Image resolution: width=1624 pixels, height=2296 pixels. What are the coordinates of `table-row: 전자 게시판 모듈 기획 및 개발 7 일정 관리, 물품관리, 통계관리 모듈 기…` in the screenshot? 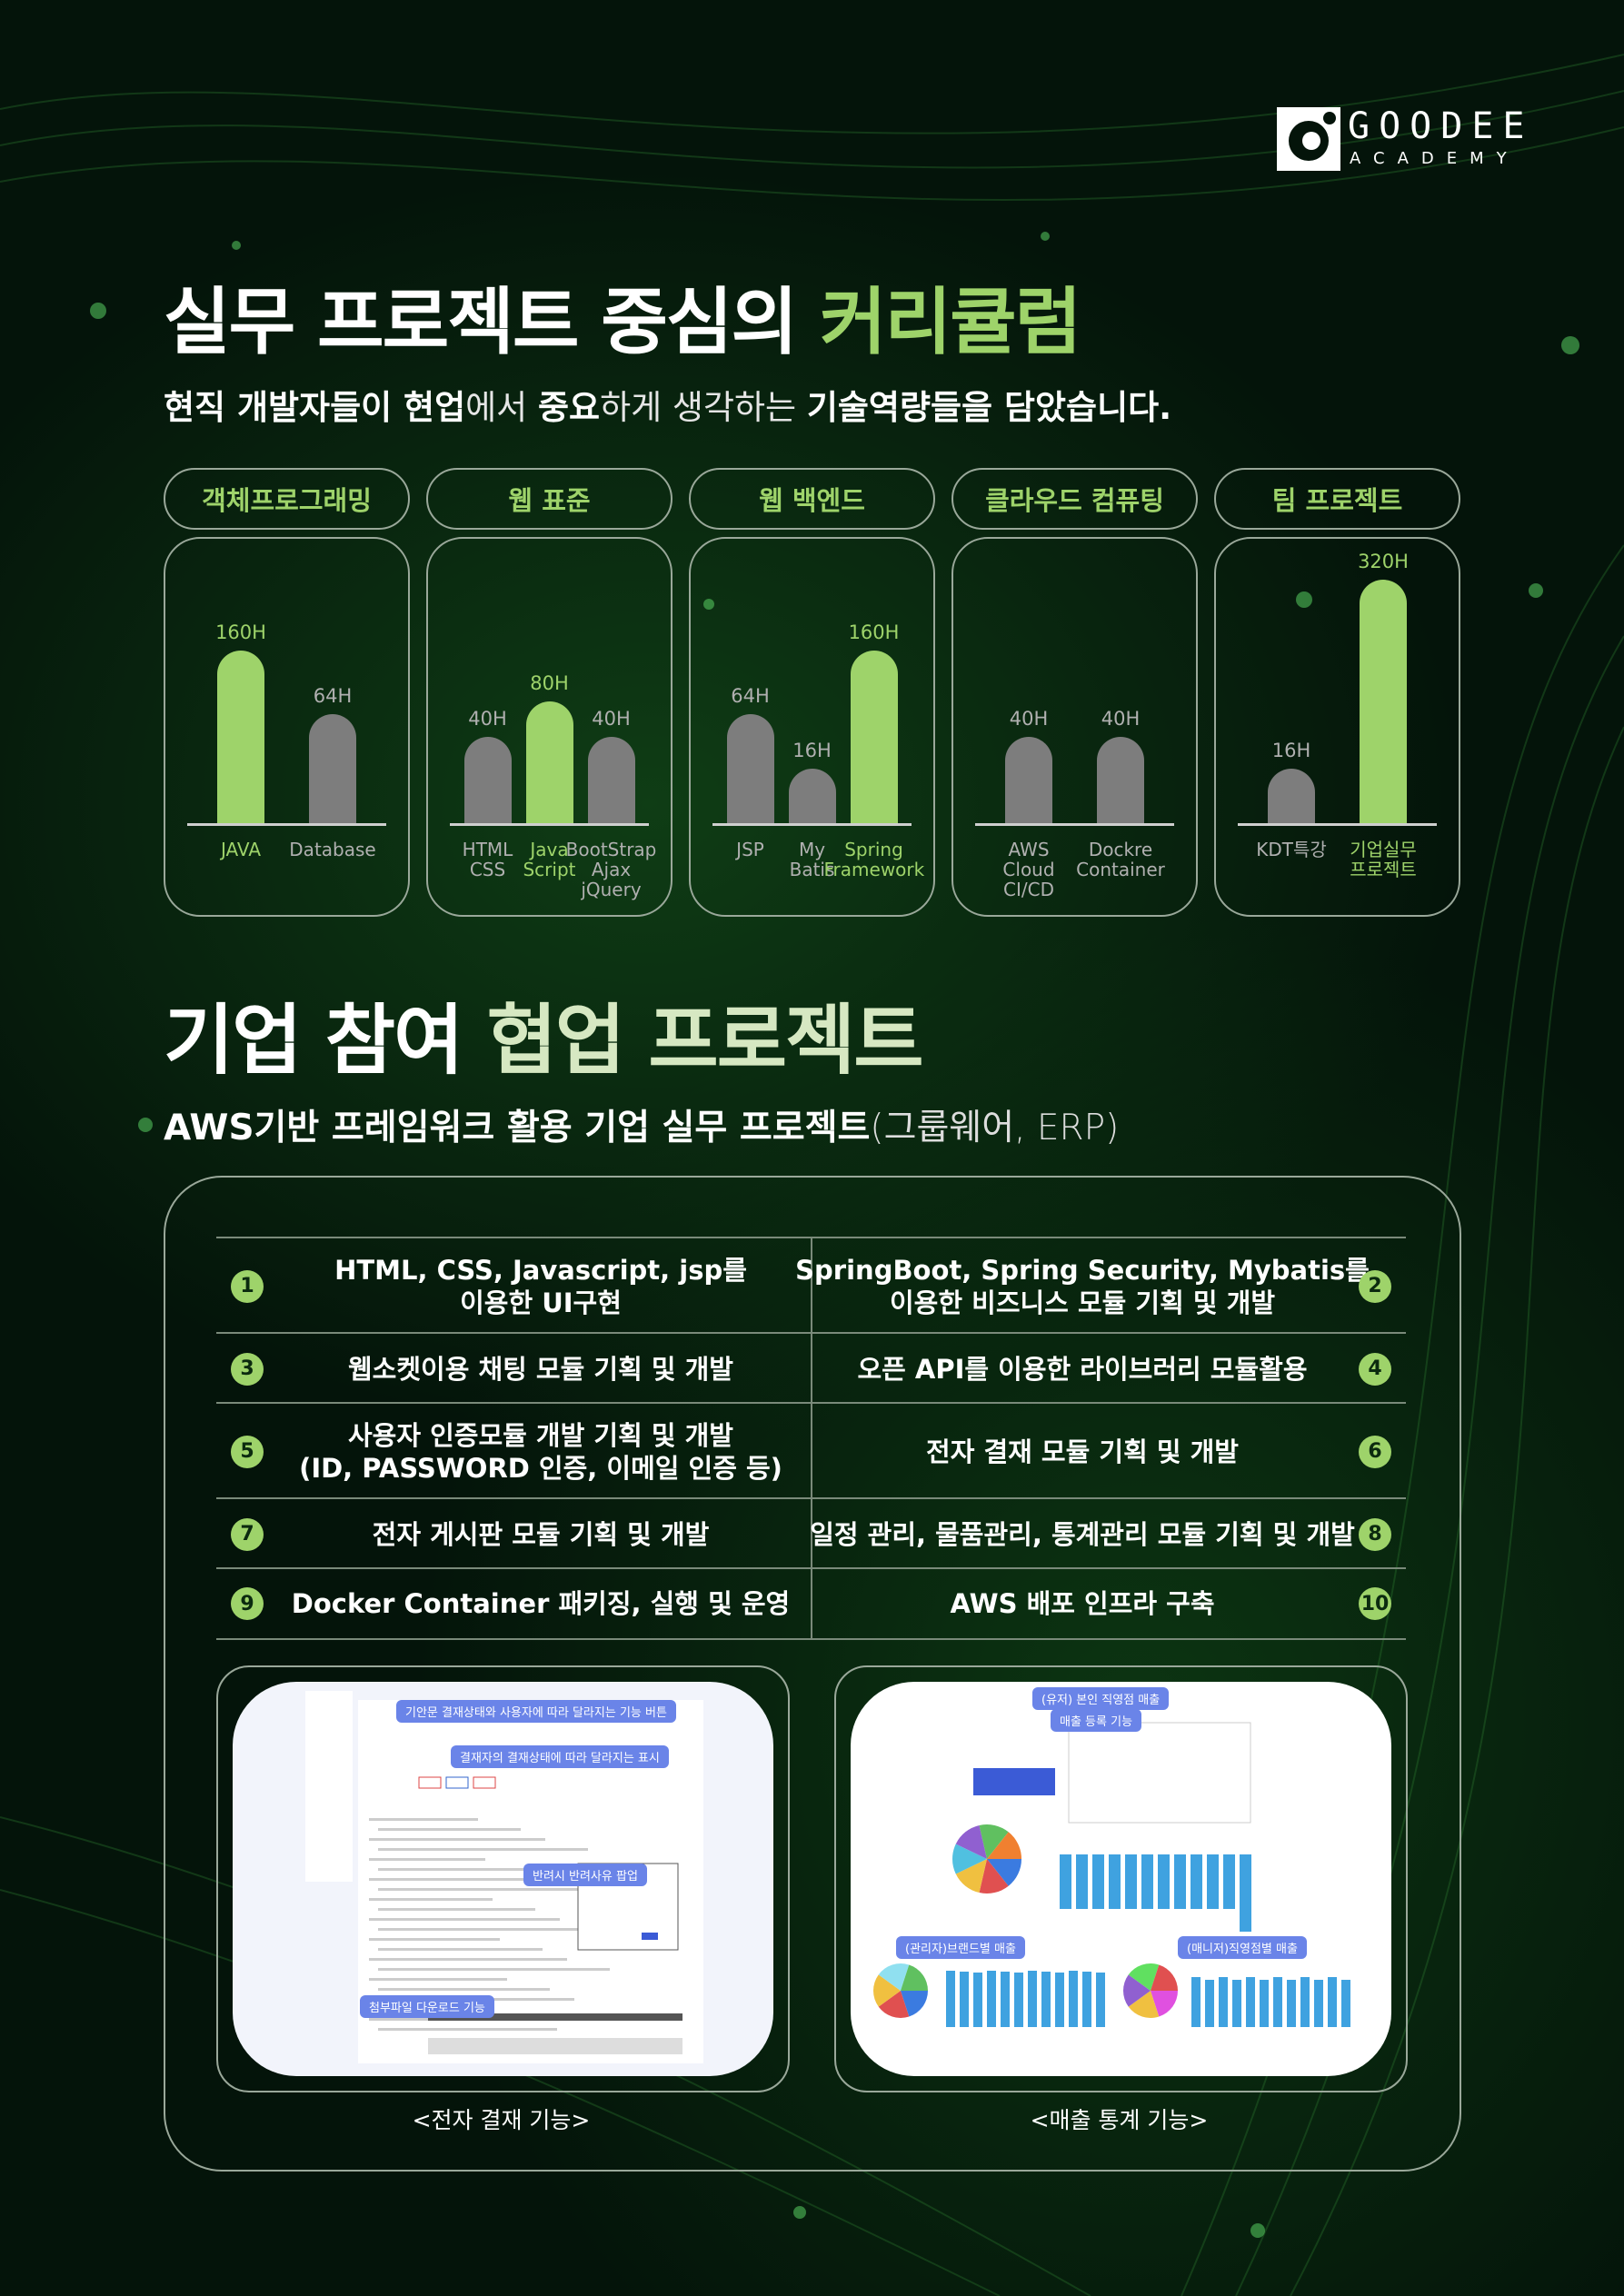 It's located at (811, 1533).